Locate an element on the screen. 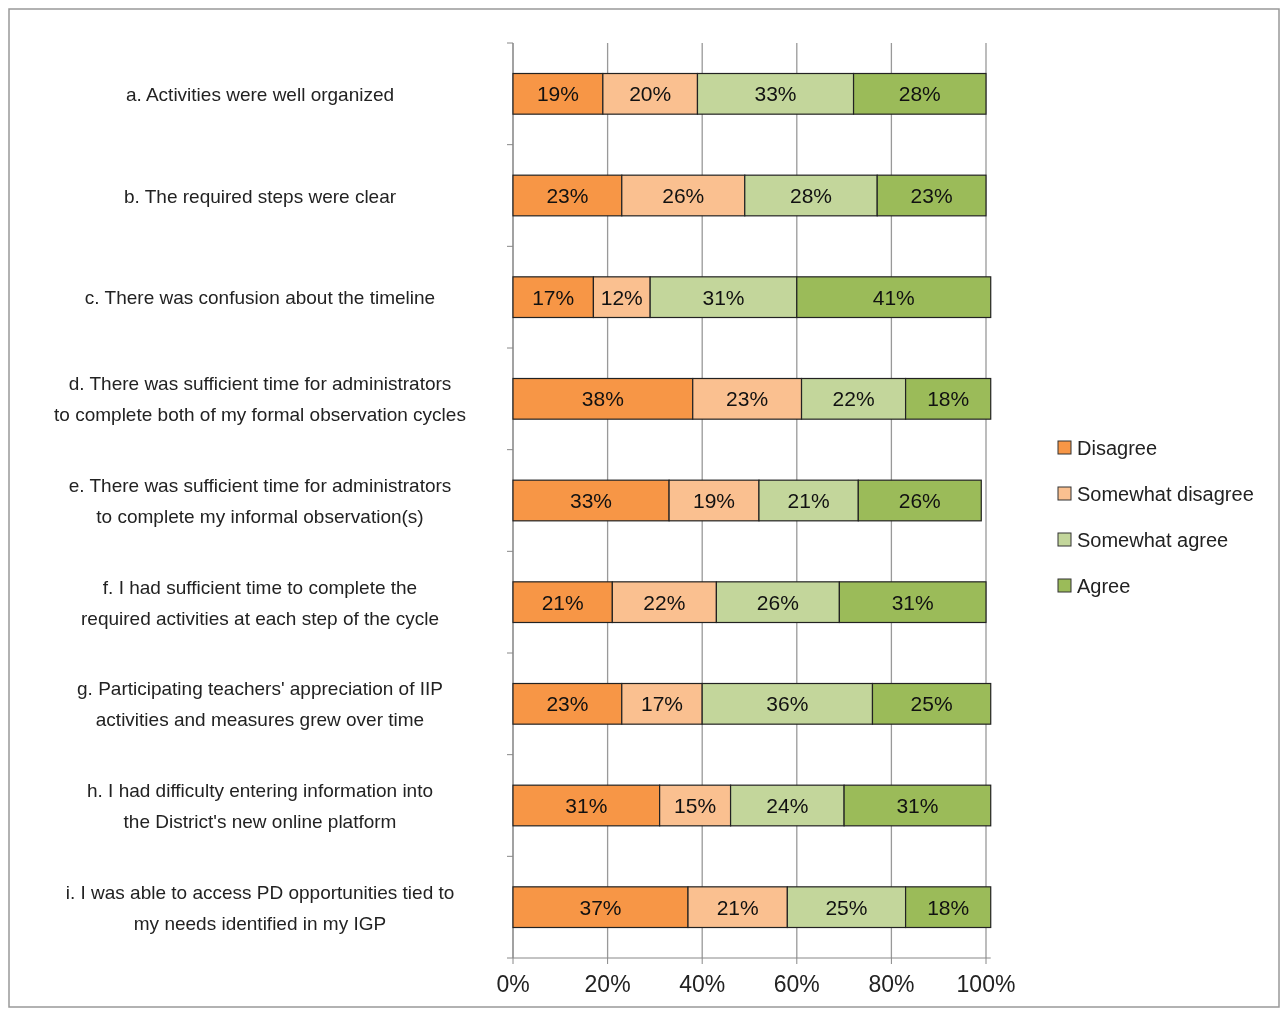 This screenshot has width=1288, height=1012. y-tick-label: i. I was able to access PD opportunities tied to my needs identified in my IGP is located at coordinates (260, 907).